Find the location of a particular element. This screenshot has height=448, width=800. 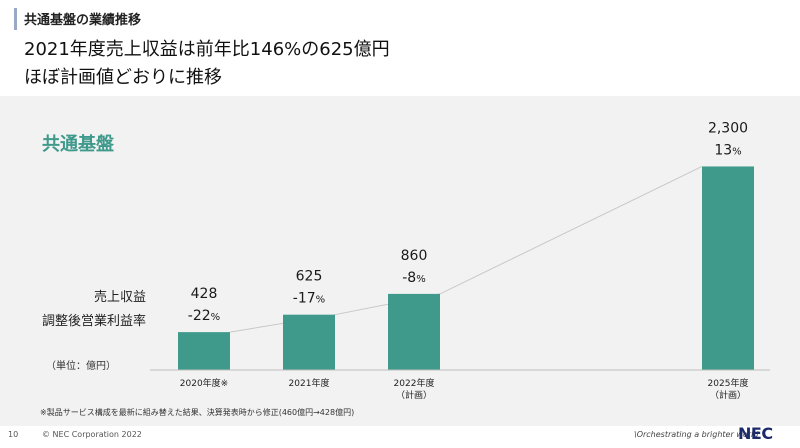

row-label-revenue: 売上収益 is located at coordinates (119, 297).